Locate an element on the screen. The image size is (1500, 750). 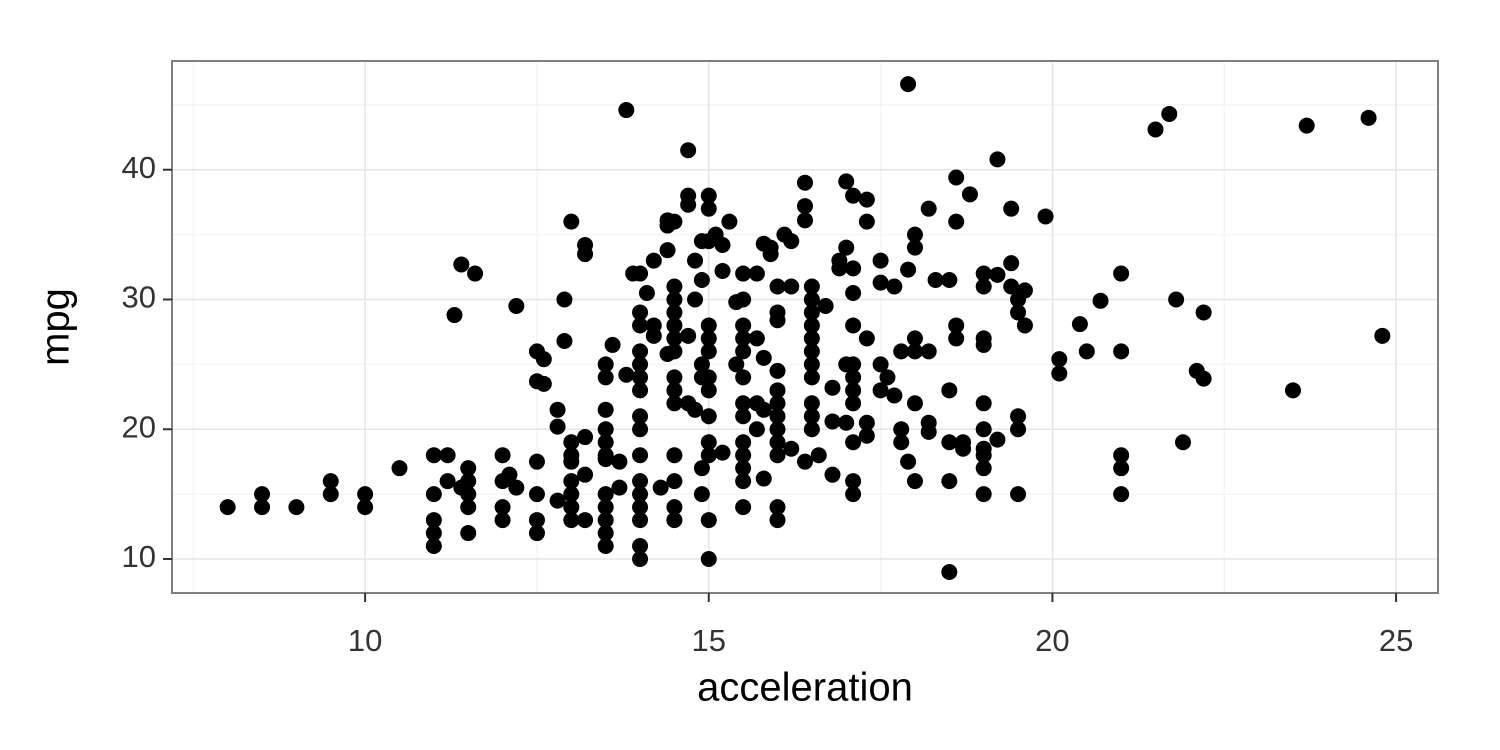
y-tick-label: 30 is located at coordinates (139, 297).